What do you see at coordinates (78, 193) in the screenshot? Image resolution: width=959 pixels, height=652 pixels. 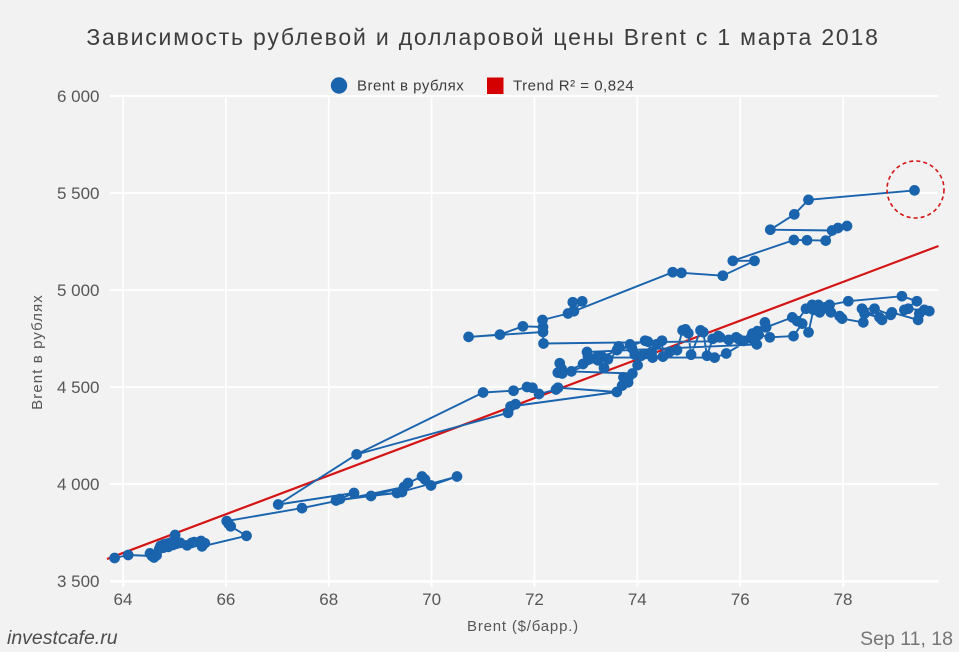 I see `svg-text: 5 500` at bounding box center [78, 193].